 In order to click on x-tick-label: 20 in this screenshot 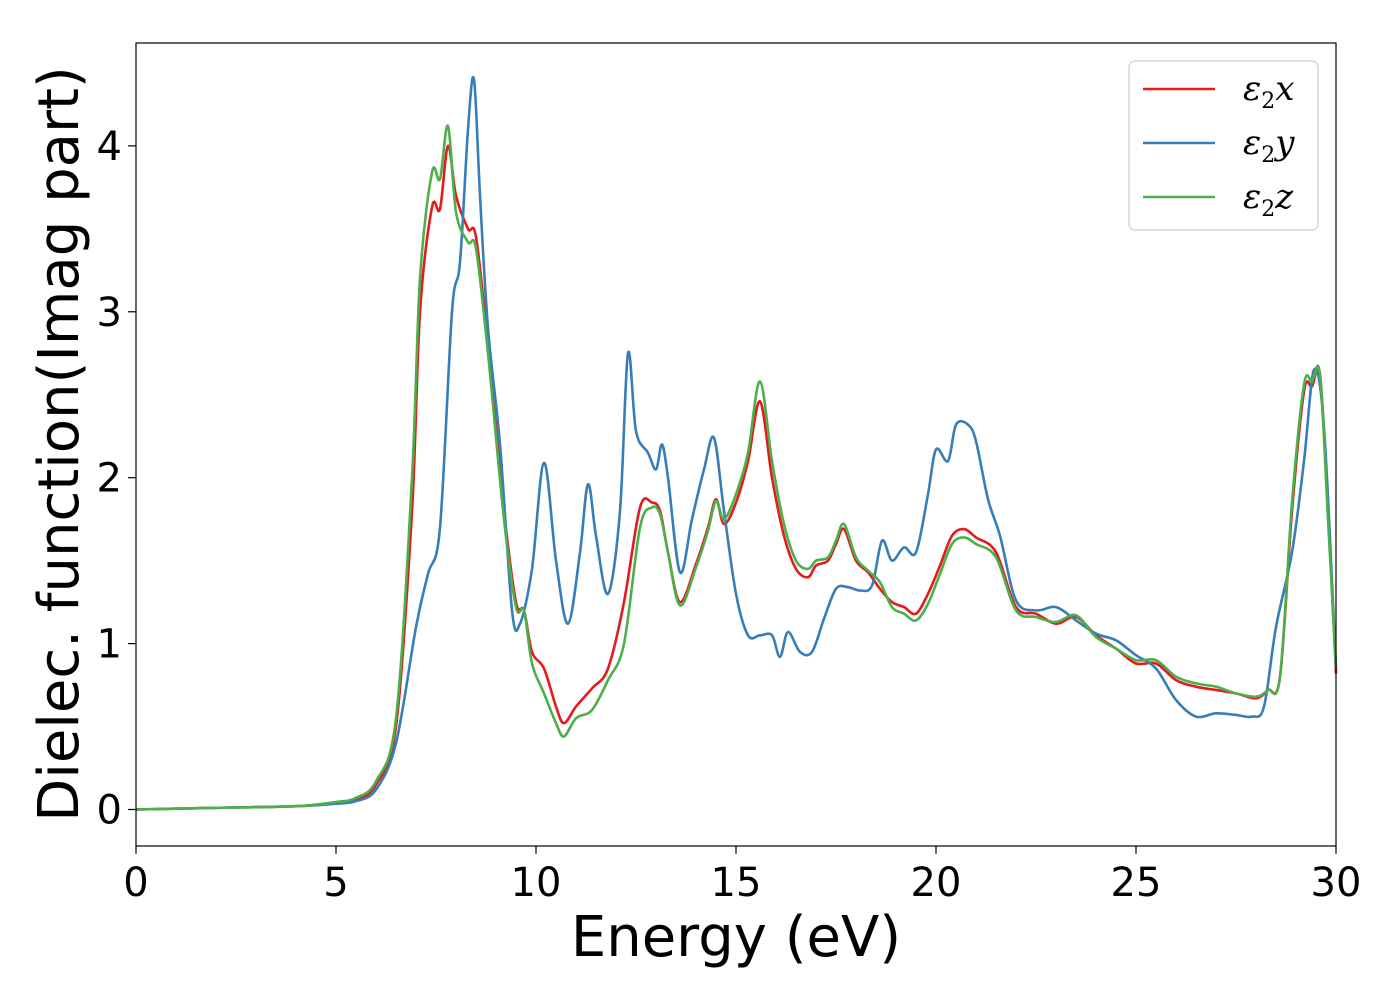, I will do `click(936, 883)`.